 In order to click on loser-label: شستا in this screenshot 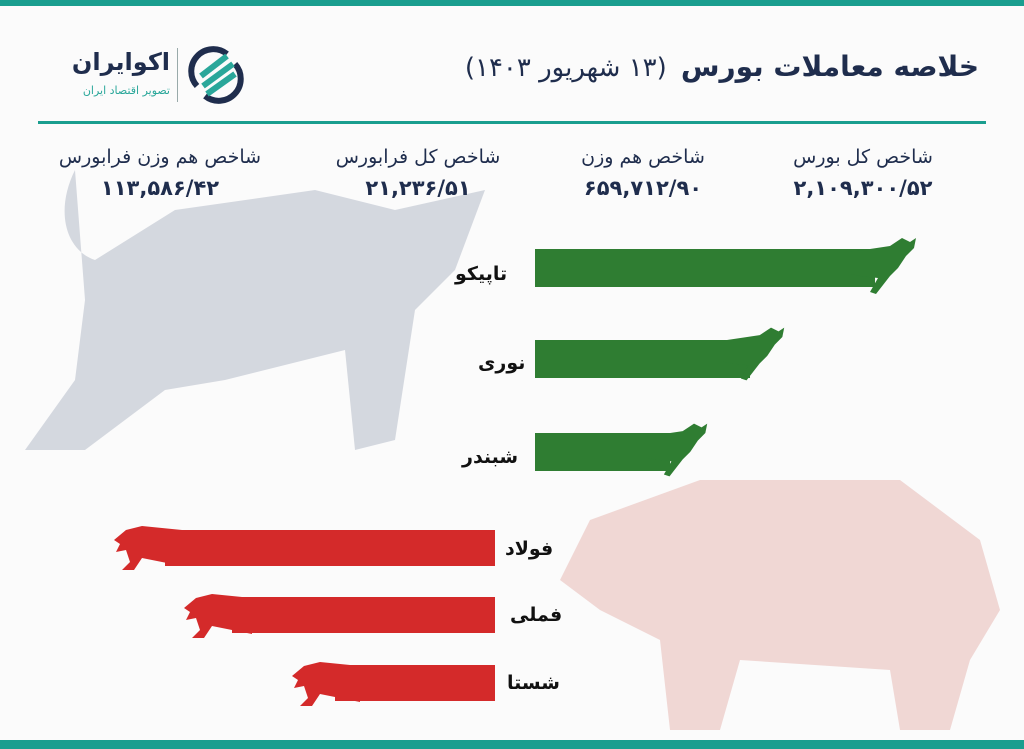, I will do `click(533, 683)`.